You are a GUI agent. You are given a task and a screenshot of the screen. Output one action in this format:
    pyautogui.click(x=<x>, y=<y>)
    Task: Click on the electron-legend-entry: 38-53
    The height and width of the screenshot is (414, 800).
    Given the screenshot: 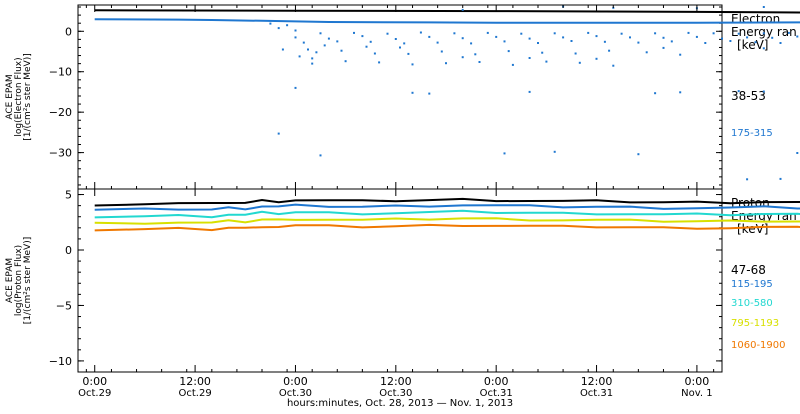 What is the action you would take?
    pyautogui.click(x=748, y=96)
    